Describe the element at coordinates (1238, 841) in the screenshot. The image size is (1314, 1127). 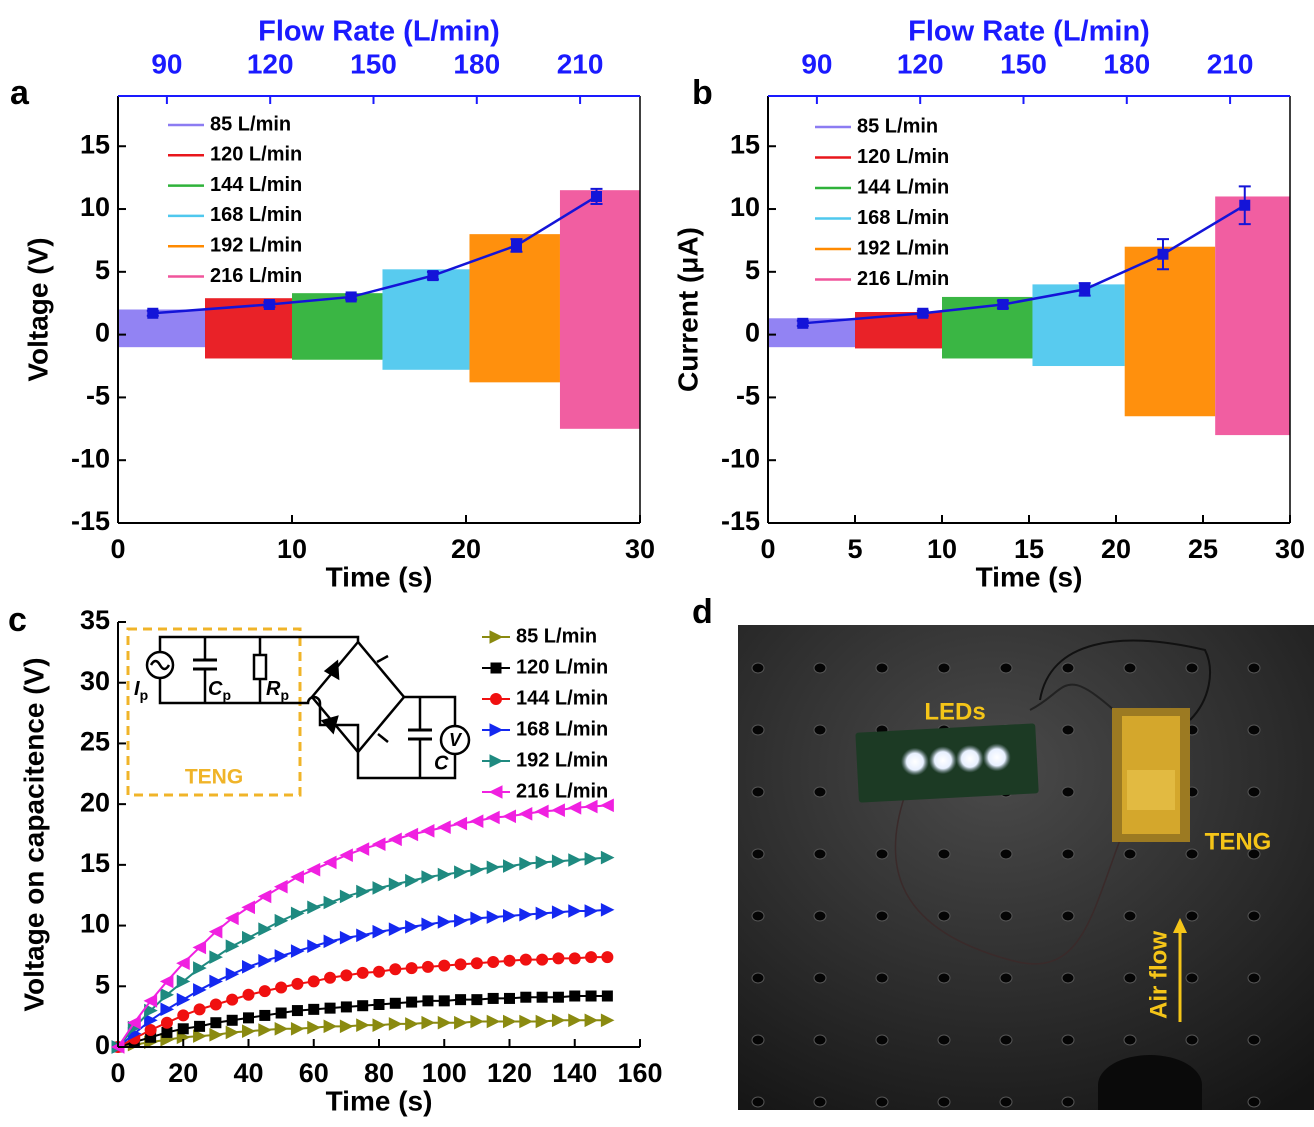
I see `photo-label: TENG` at that location.